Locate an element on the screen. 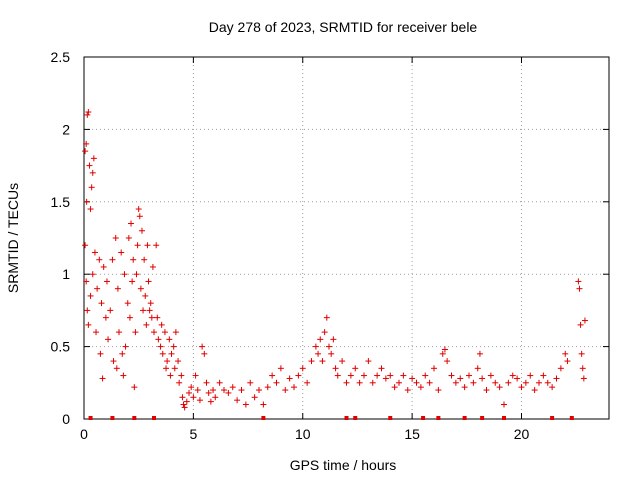  y-tick-label: 2.5 is located at coordinates (61, 57).